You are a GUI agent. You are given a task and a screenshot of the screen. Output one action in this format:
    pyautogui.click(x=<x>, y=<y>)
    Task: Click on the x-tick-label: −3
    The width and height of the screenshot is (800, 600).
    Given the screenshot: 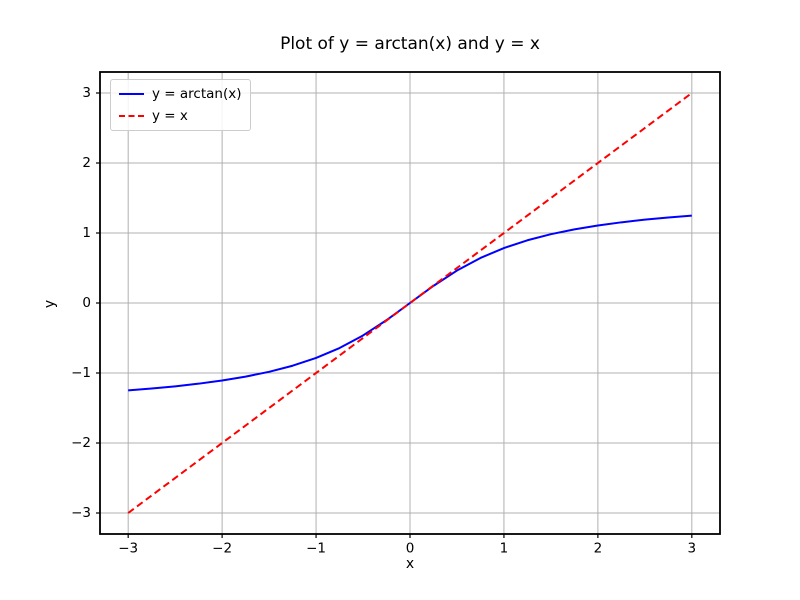 What is the action you would take?
    pyautogui.click(x=128, y=549)
    